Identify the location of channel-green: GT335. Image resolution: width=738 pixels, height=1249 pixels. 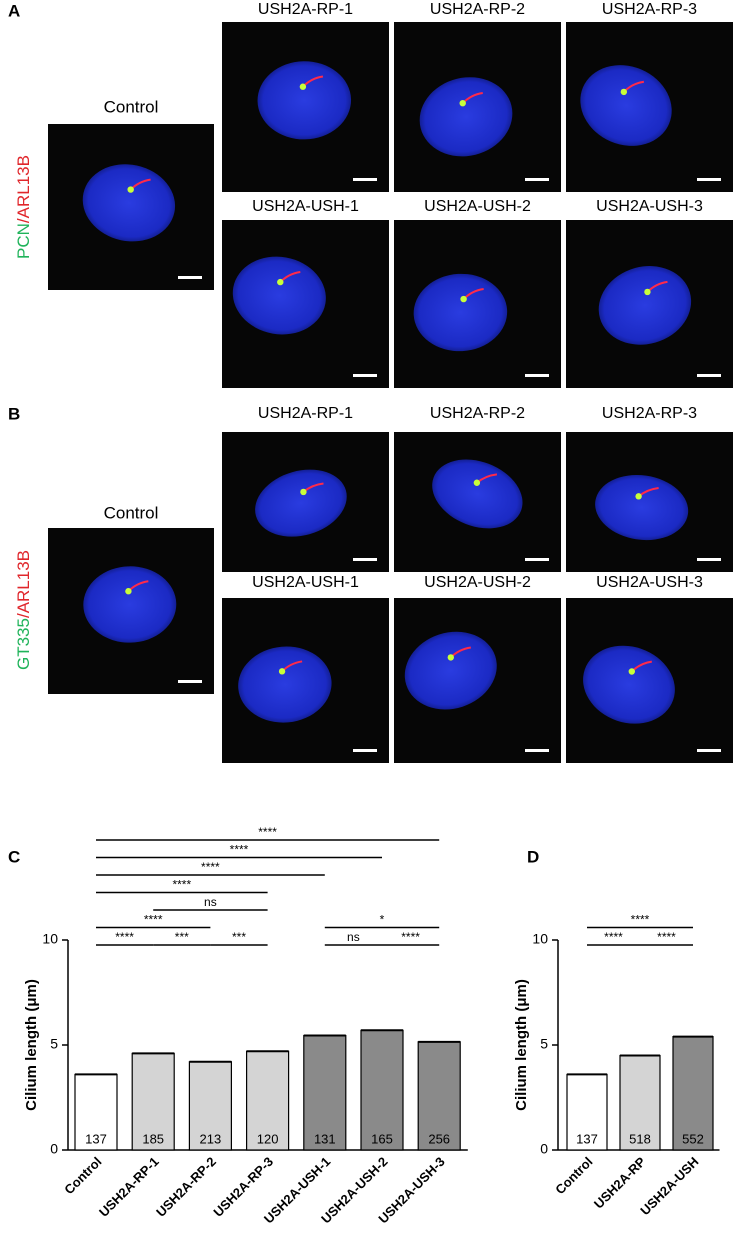
(23, 644).